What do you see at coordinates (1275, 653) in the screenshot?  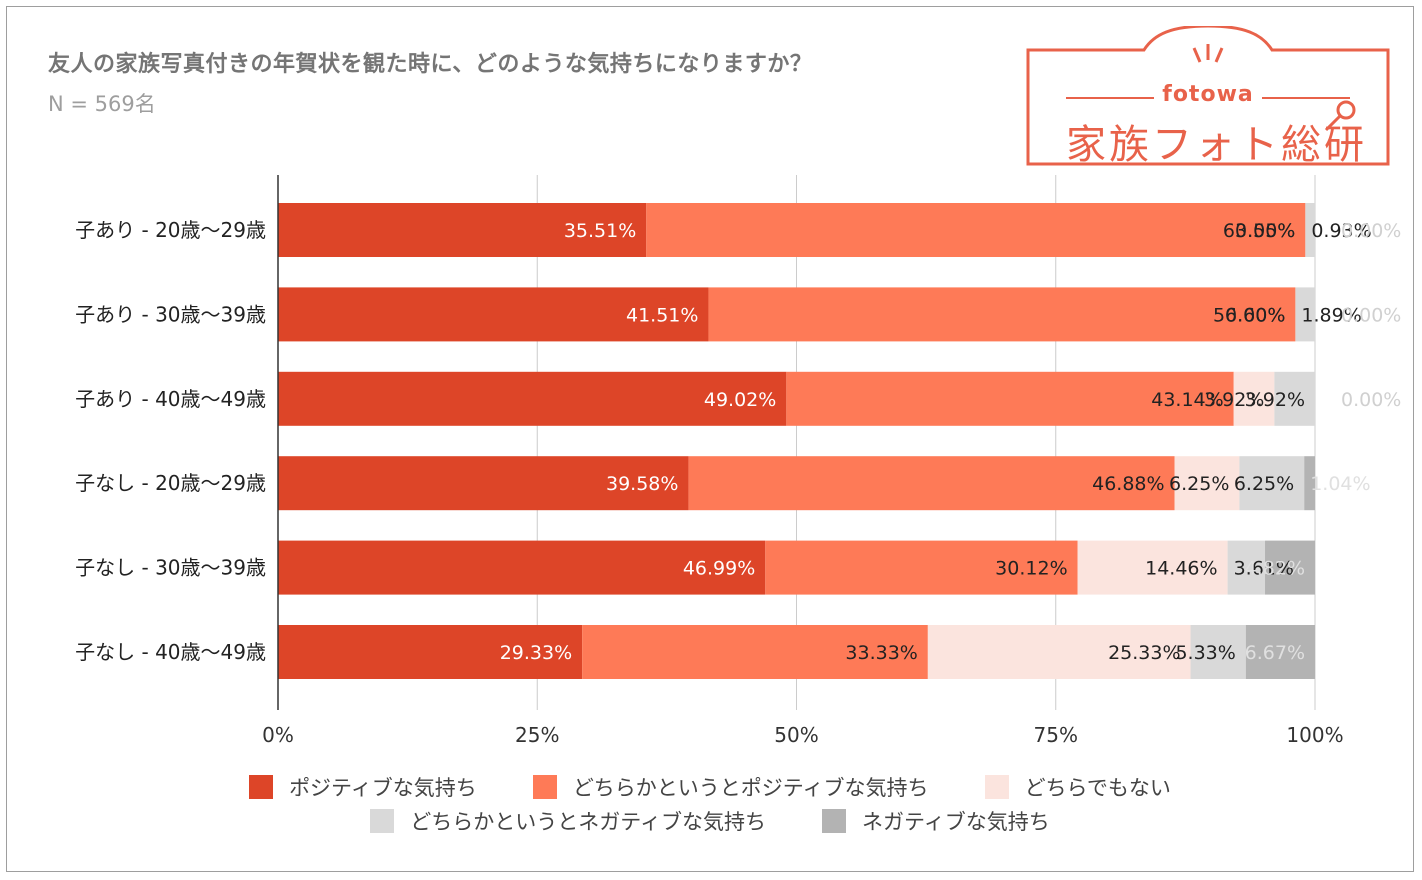 I see `data-label: 6.67%` at bounding box center [1275, 653].